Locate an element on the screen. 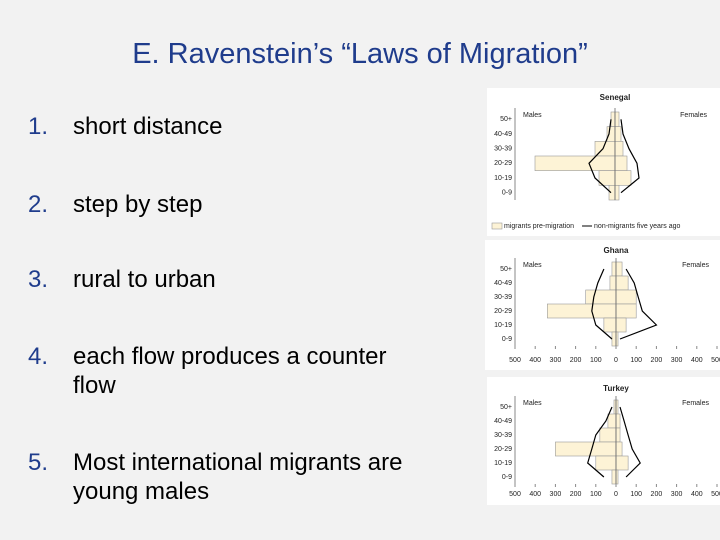 The image size is (720, 540). item-text: step by step is located at coordinates (138, 204).